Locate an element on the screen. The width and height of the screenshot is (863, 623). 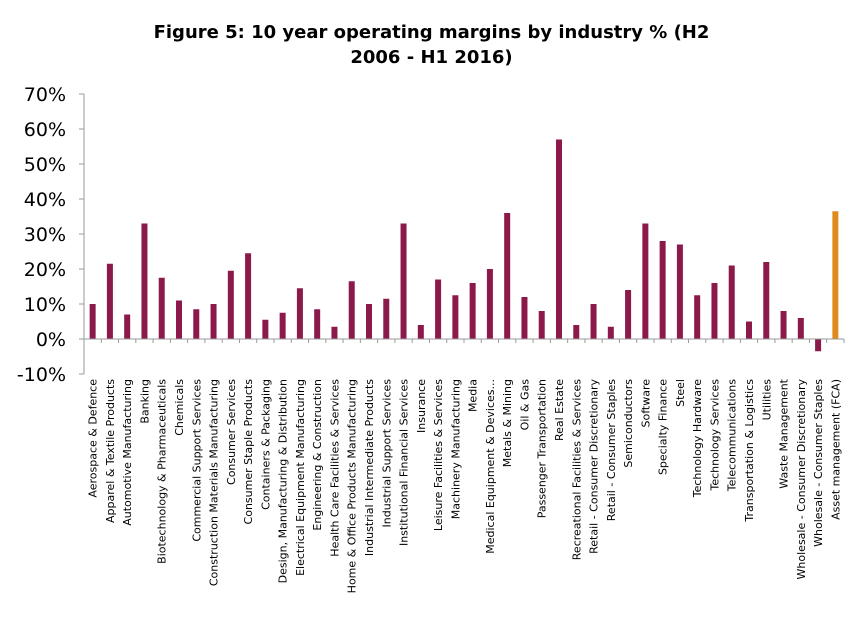
x-tick-label: Industrial Support Services is located at coordinates (386, 453).